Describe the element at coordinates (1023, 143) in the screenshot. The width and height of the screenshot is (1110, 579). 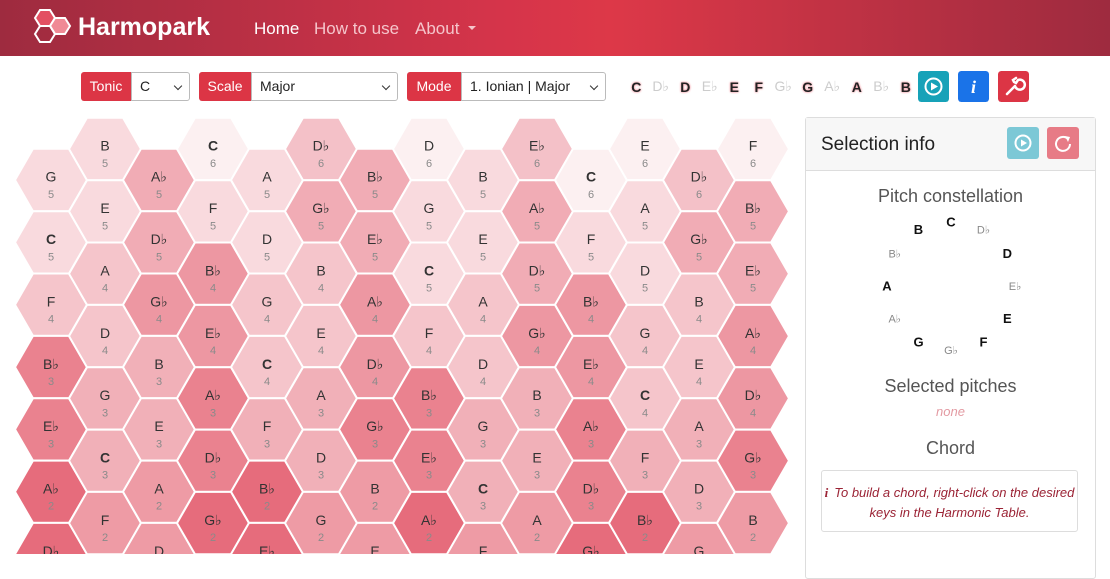
I see `play-selection-button` at that location.